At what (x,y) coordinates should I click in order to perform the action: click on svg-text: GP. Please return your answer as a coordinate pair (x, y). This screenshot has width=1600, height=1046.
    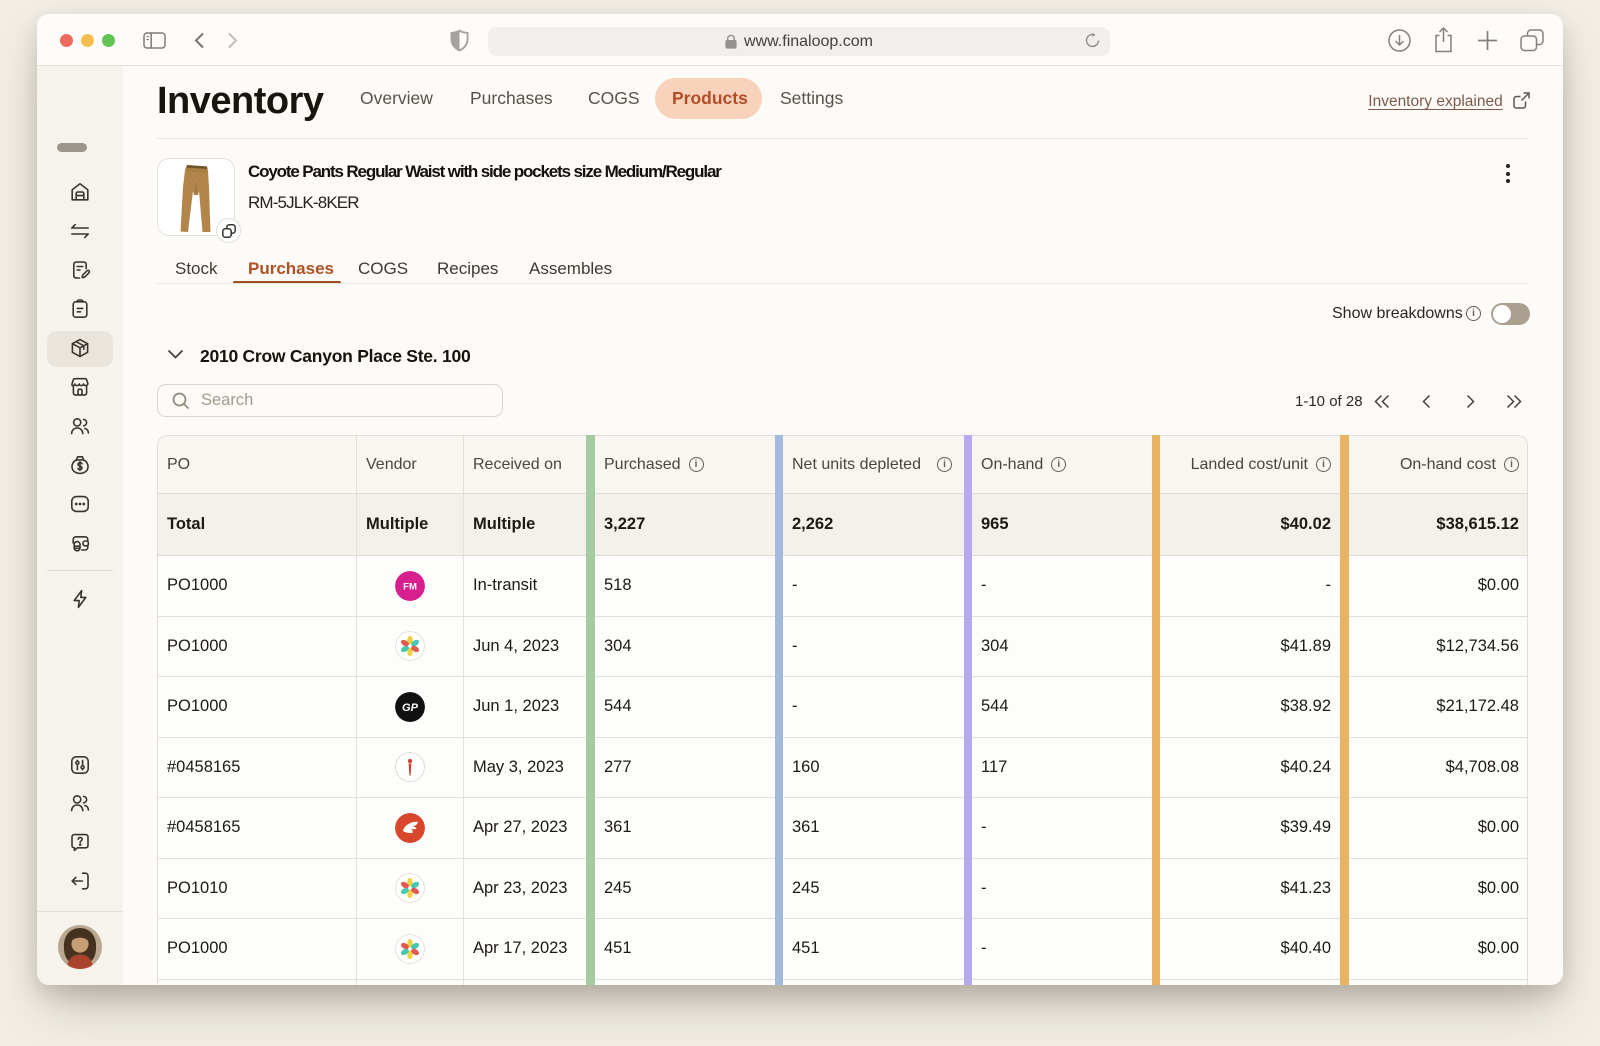
    Looking at the image, I should click on (410, 708).